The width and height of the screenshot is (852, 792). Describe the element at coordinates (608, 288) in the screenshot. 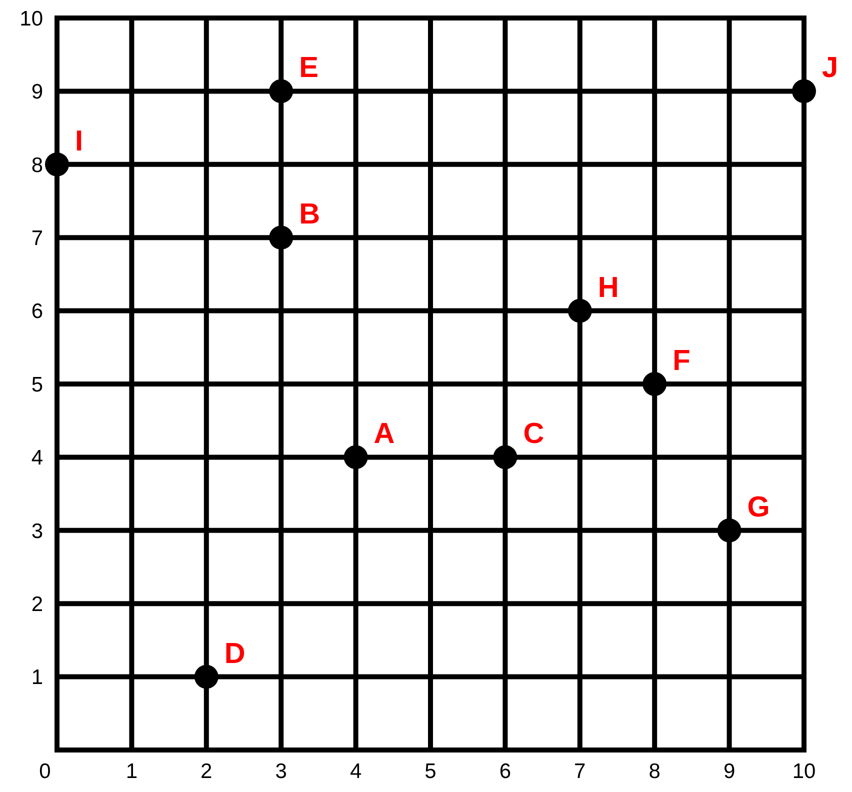

I see `annotation: H` at that location.